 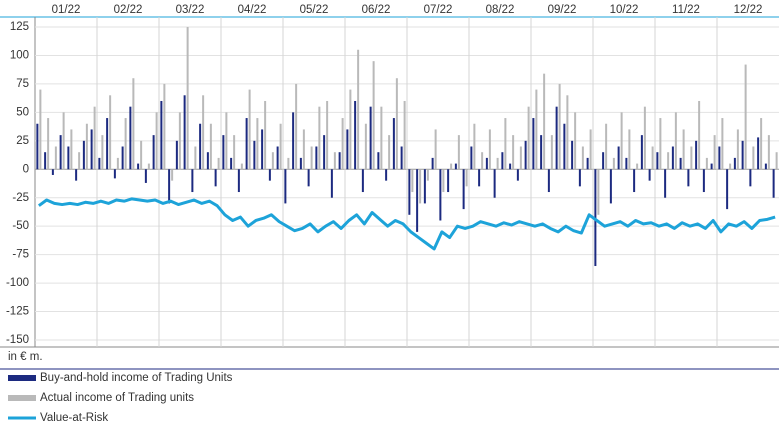 What do you see at coordinates (190, 10) in the screenshot?
I see `x-tick-label: 03/22` at bounding box center [190, 10].